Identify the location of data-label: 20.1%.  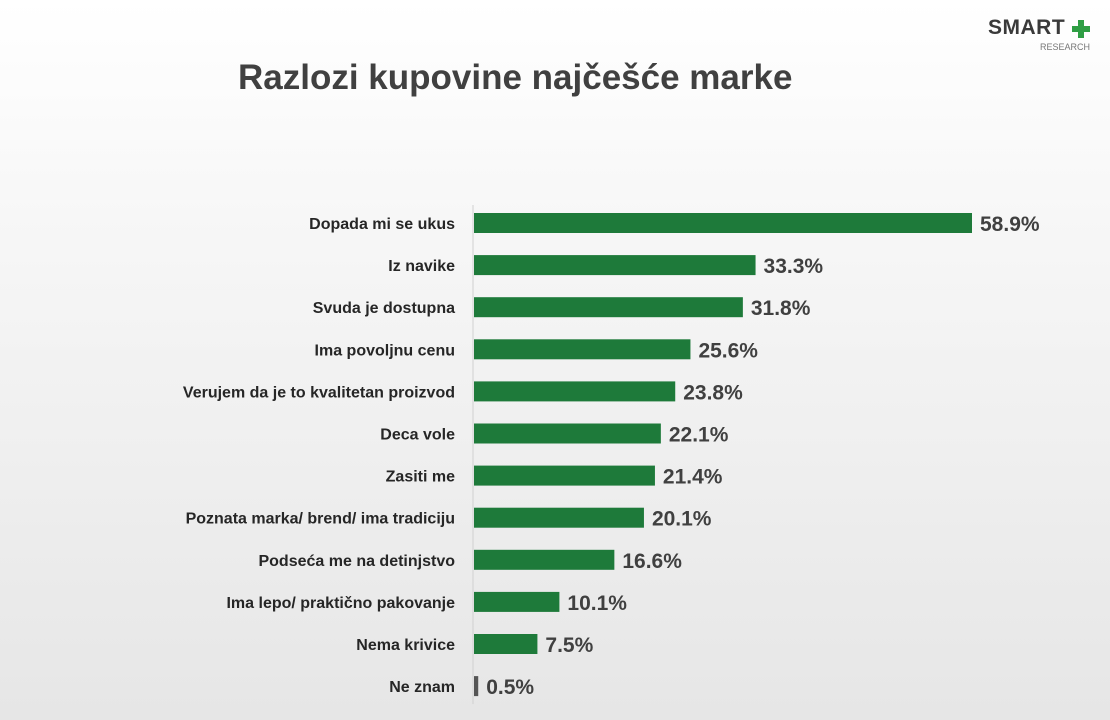
(682, 519).